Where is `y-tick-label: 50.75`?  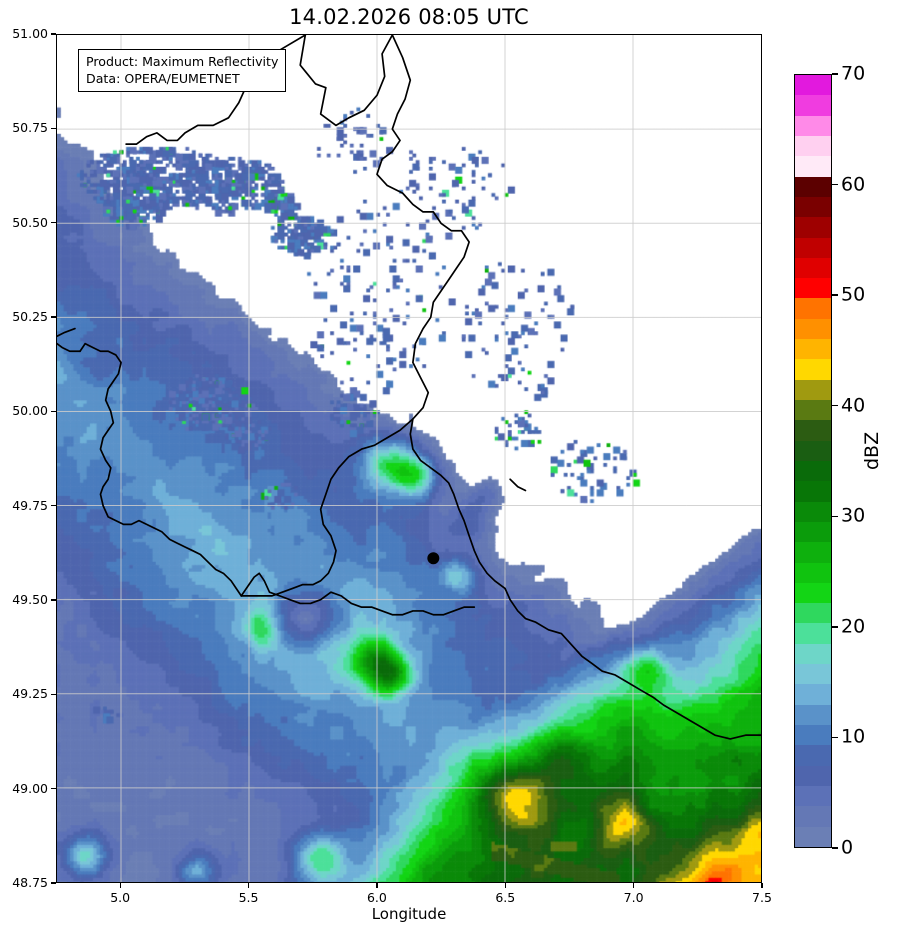 y-tick-label: 50.75 is located at coordinates (30, 128).